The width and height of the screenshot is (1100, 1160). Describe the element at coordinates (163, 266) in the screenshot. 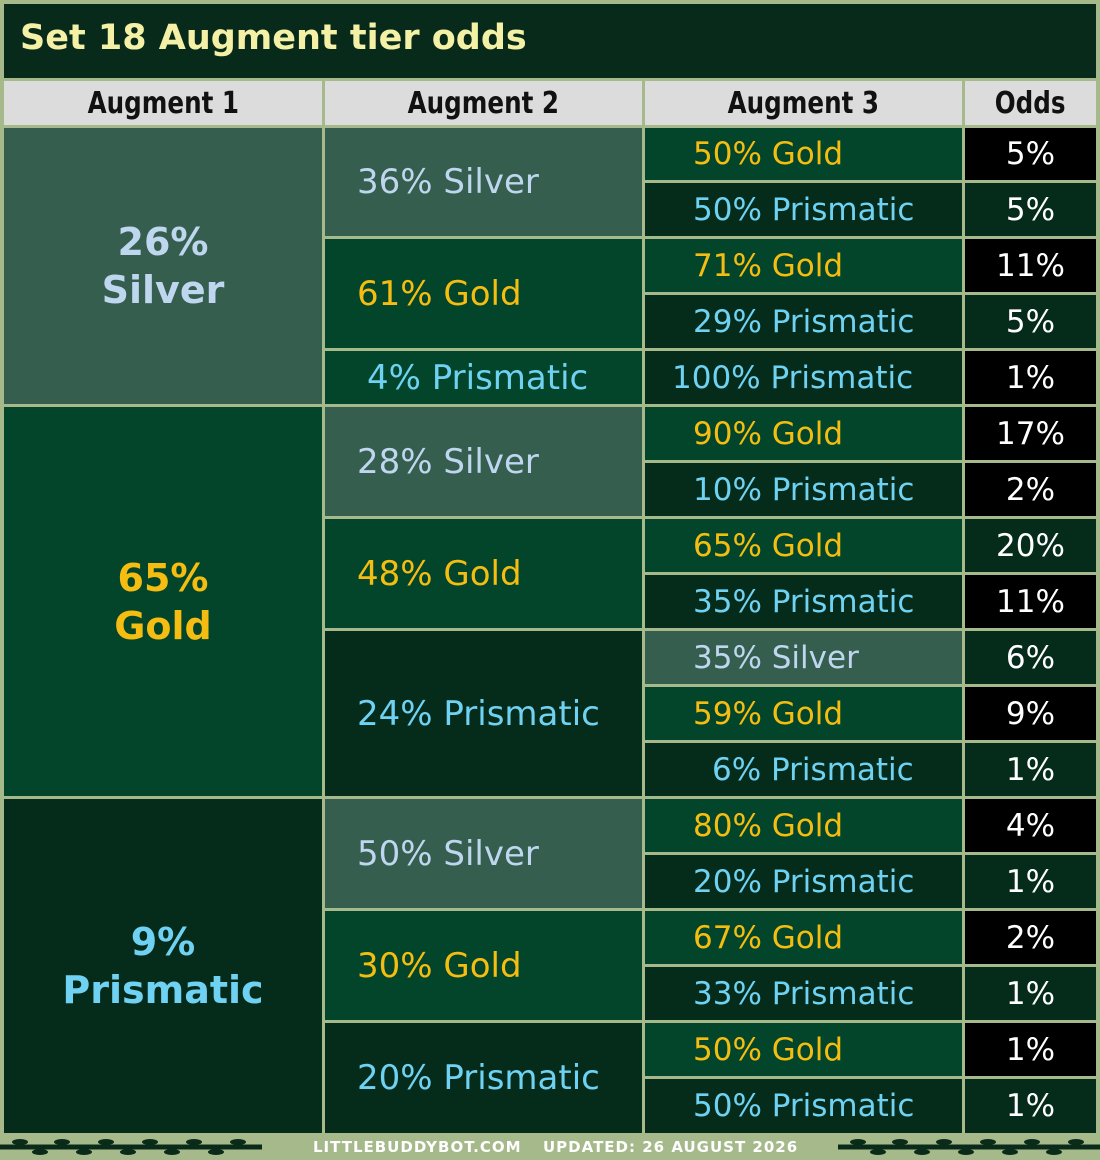

I see `augment1-silver: 26% Silver` at that location.